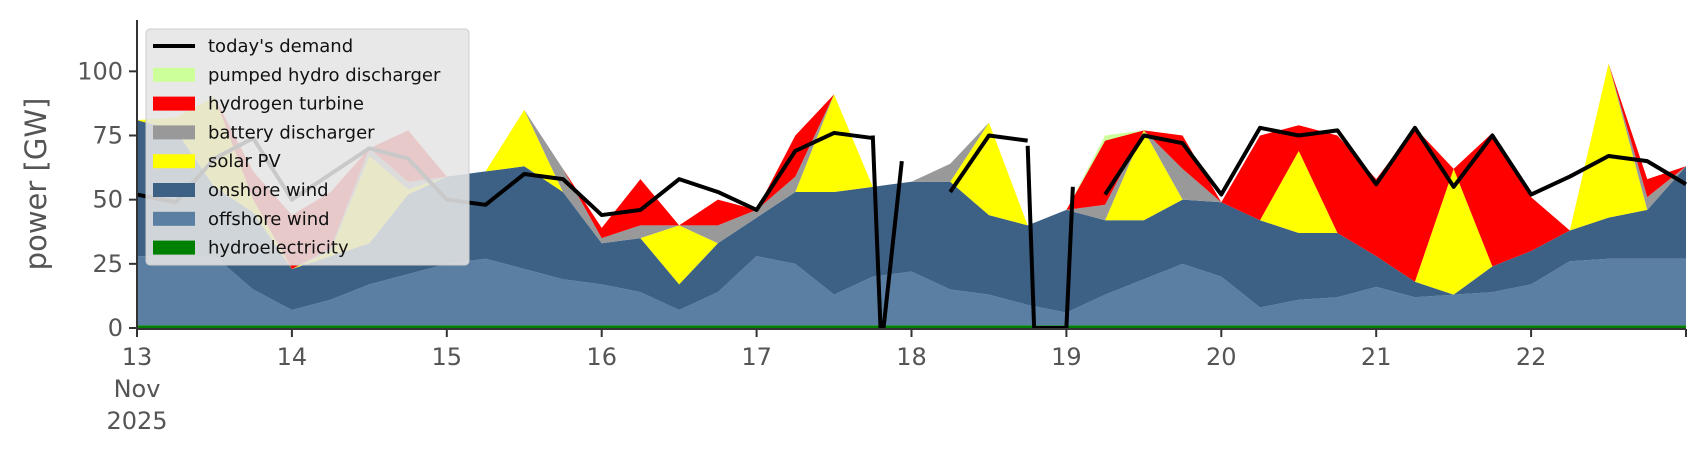  I want to click on y-tick-label: 25, so click(107, 264).